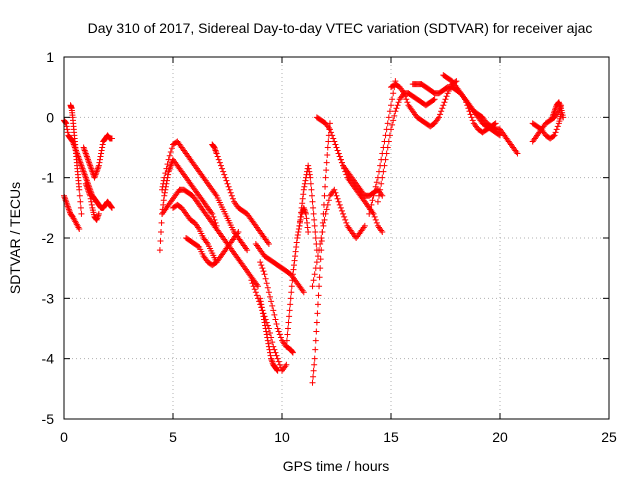 Image resolution: width=640 pixels, height=480 pixels. I want to click on series-track-d, so click(97, 156).